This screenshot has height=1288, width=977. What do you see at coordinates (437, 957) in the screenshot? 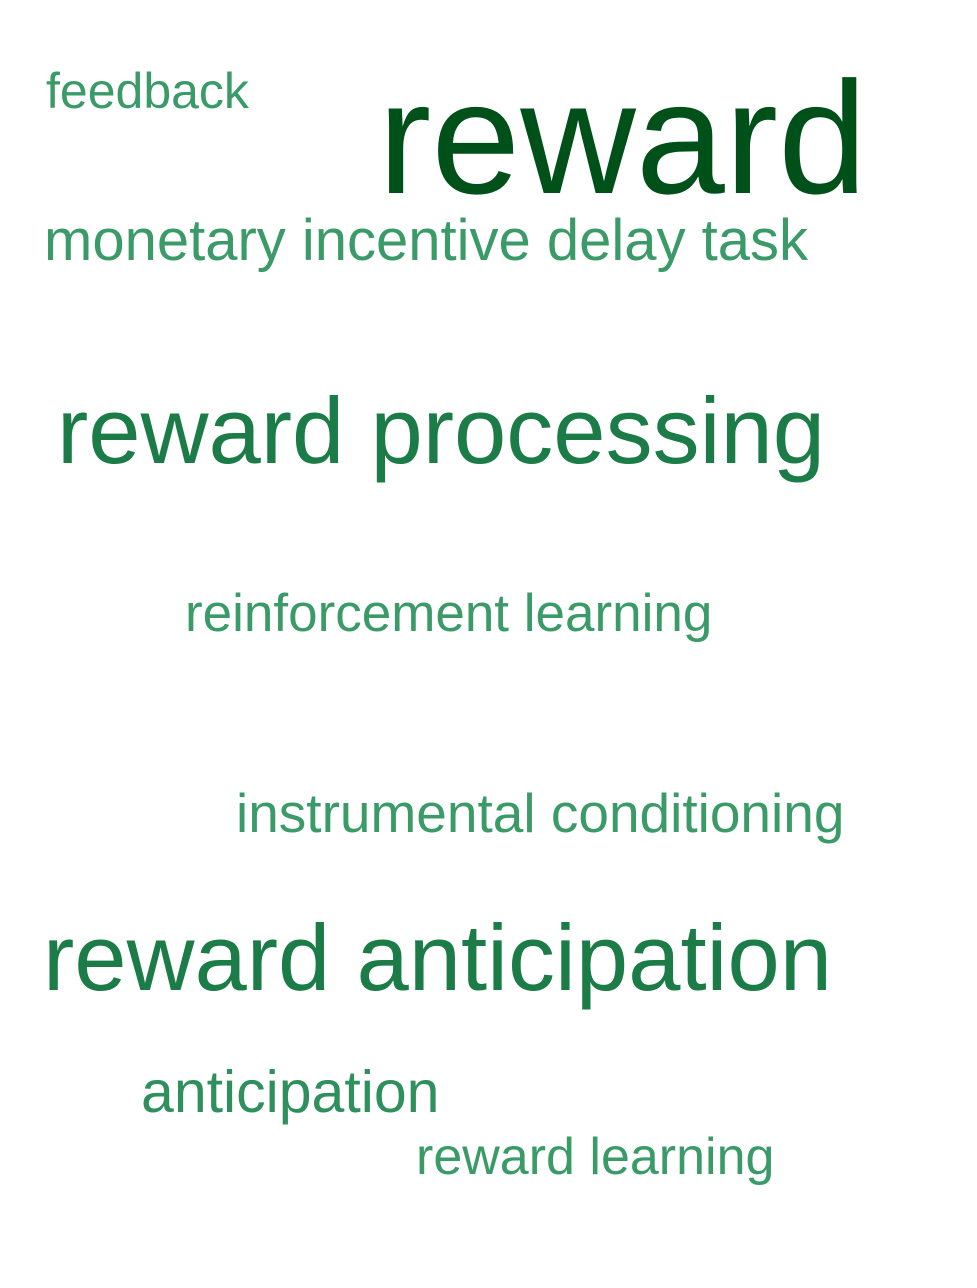
I see `word-reward-anticipation: reward anticipation` at bounding box center [437, 957].